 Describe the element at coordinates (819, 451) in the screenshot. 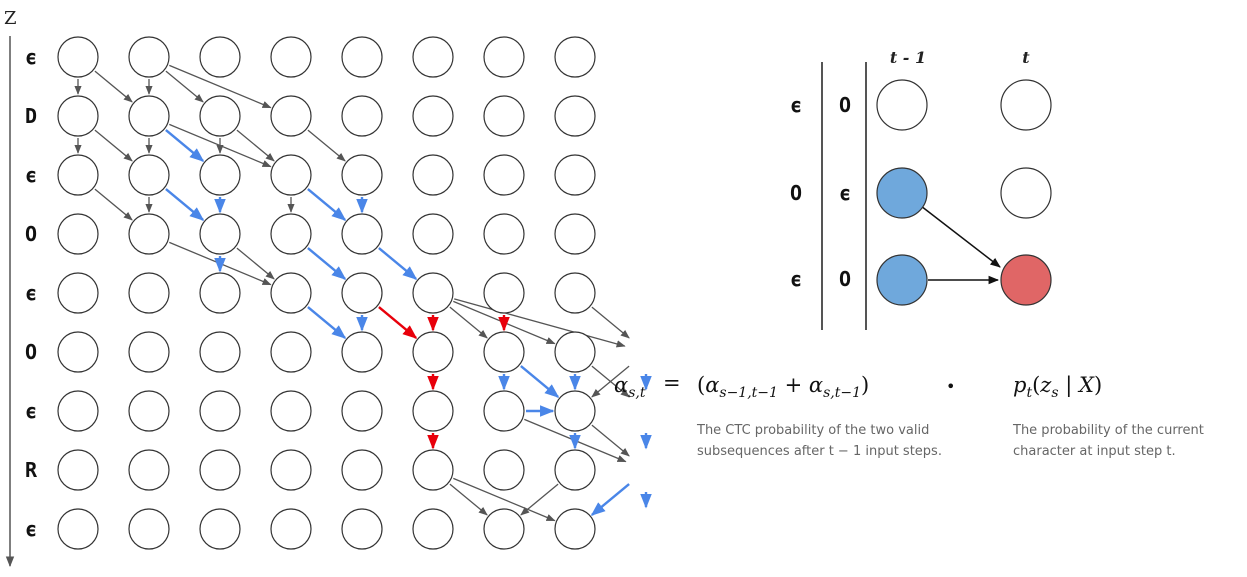

I see `note-left-line-2: subsequences after t − 1 input steps.` at that location.